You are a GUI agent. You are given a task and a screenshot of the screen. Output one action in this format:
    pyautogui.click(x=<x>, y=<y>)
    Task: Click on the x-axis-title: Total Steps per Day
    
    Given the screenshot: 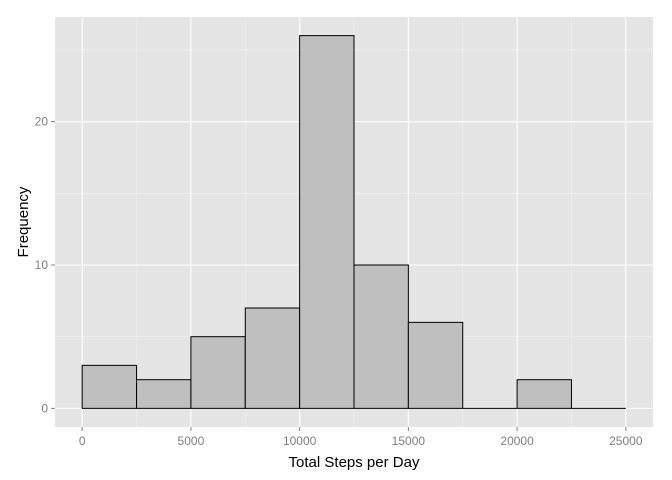 What is the action you would take?
    pyautogui.click(x=354, y=462)
    